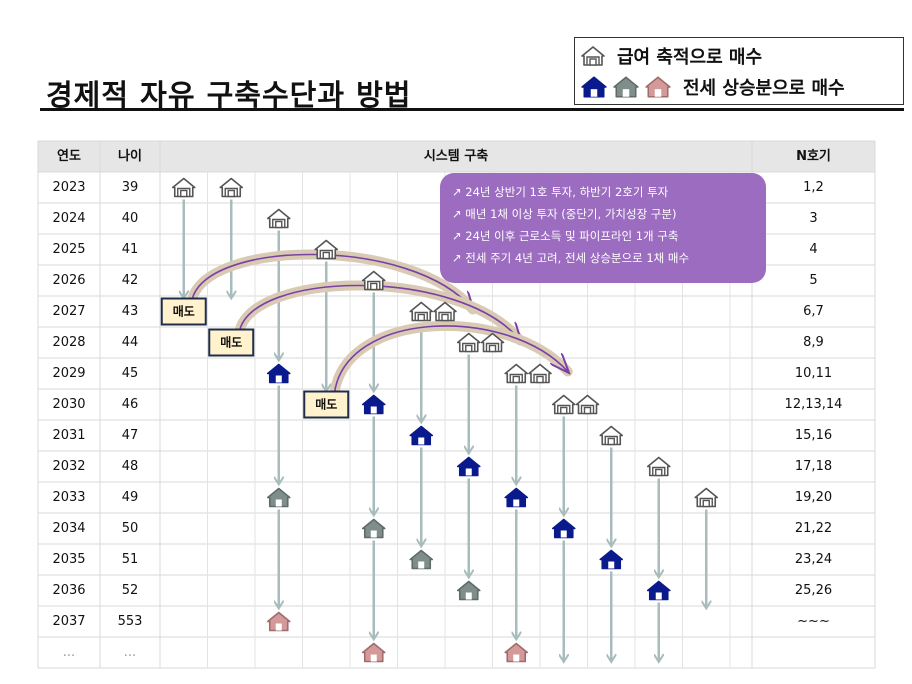 The width and height of the screenshot is (912, 684). What do you see at coordinates (813, 435) in the screenshot?
I see `n-cell: 15,16` at bounding box center [813, 435].